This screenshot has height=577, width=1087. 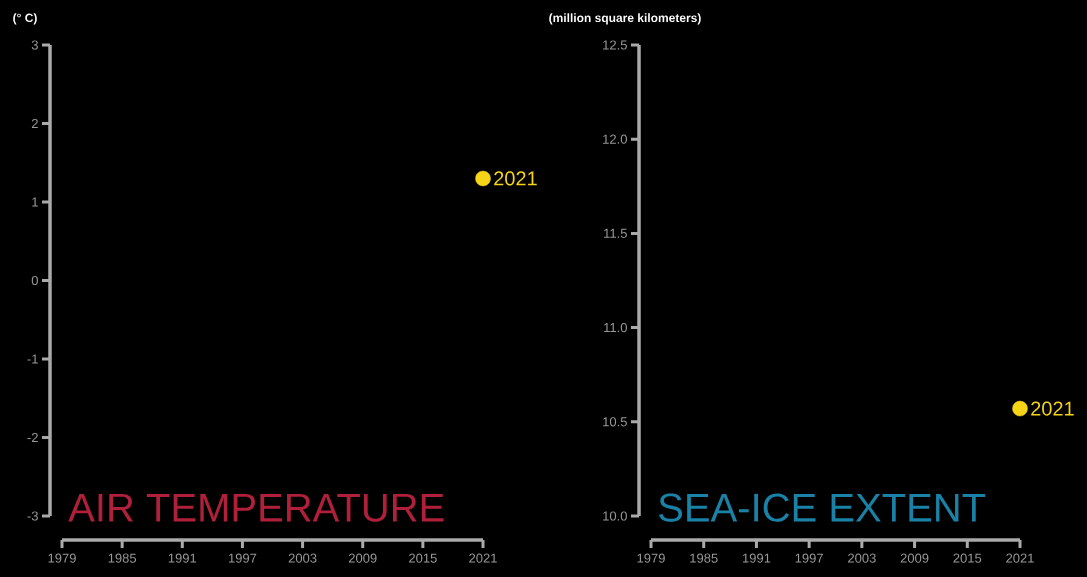 I want to click on y-tick-label: 12.5, so click(x=615, y=45).